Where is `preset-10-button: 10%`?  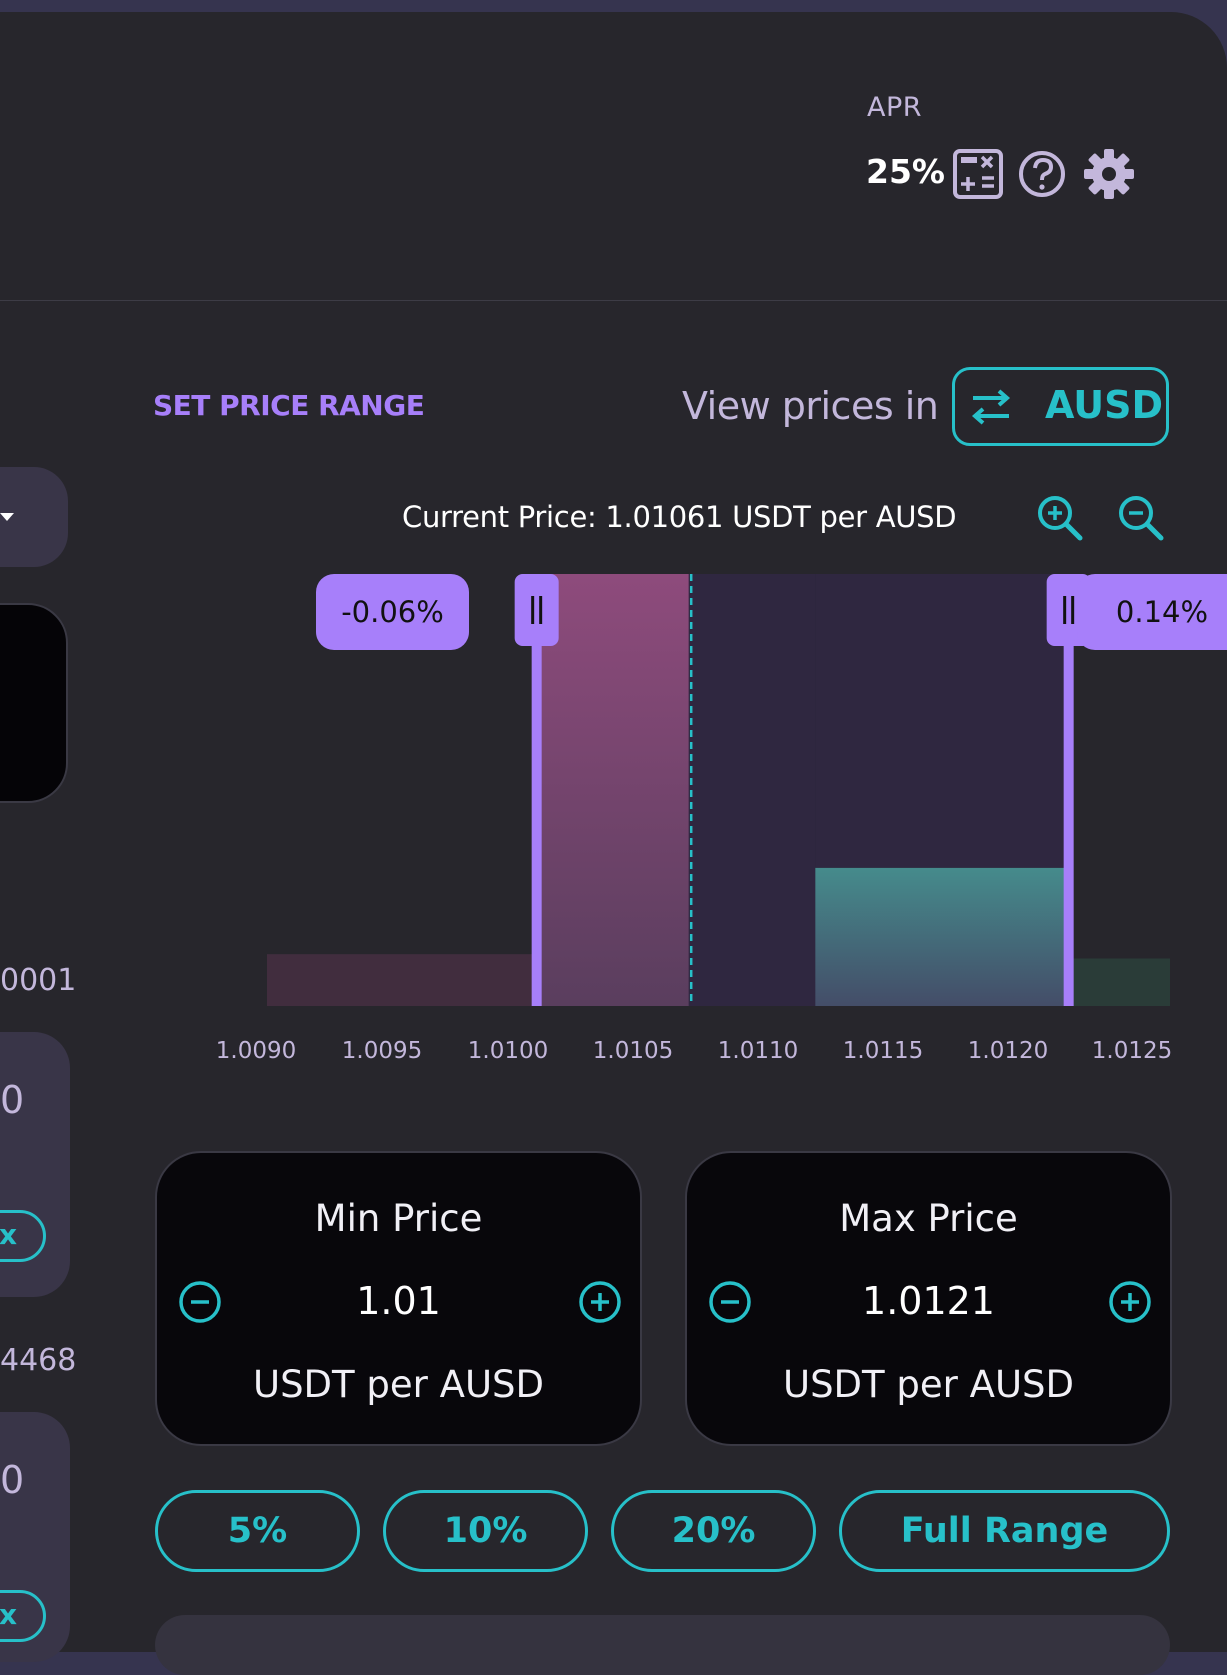 preset-10-button: 10% is located at coordinates (485, 1531).